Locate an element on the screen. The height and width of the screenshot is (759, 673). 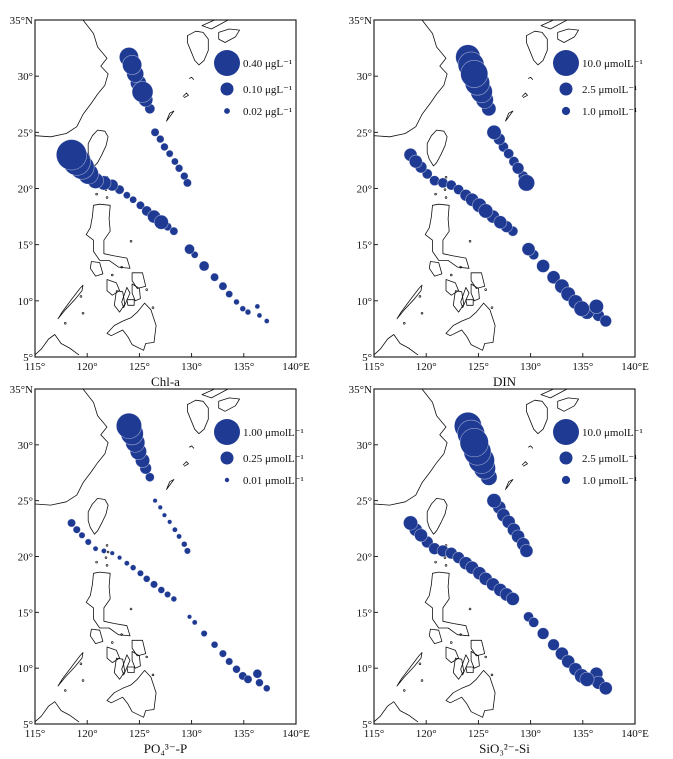
y-tick-label: 30° is located at coordinates (364, 77).